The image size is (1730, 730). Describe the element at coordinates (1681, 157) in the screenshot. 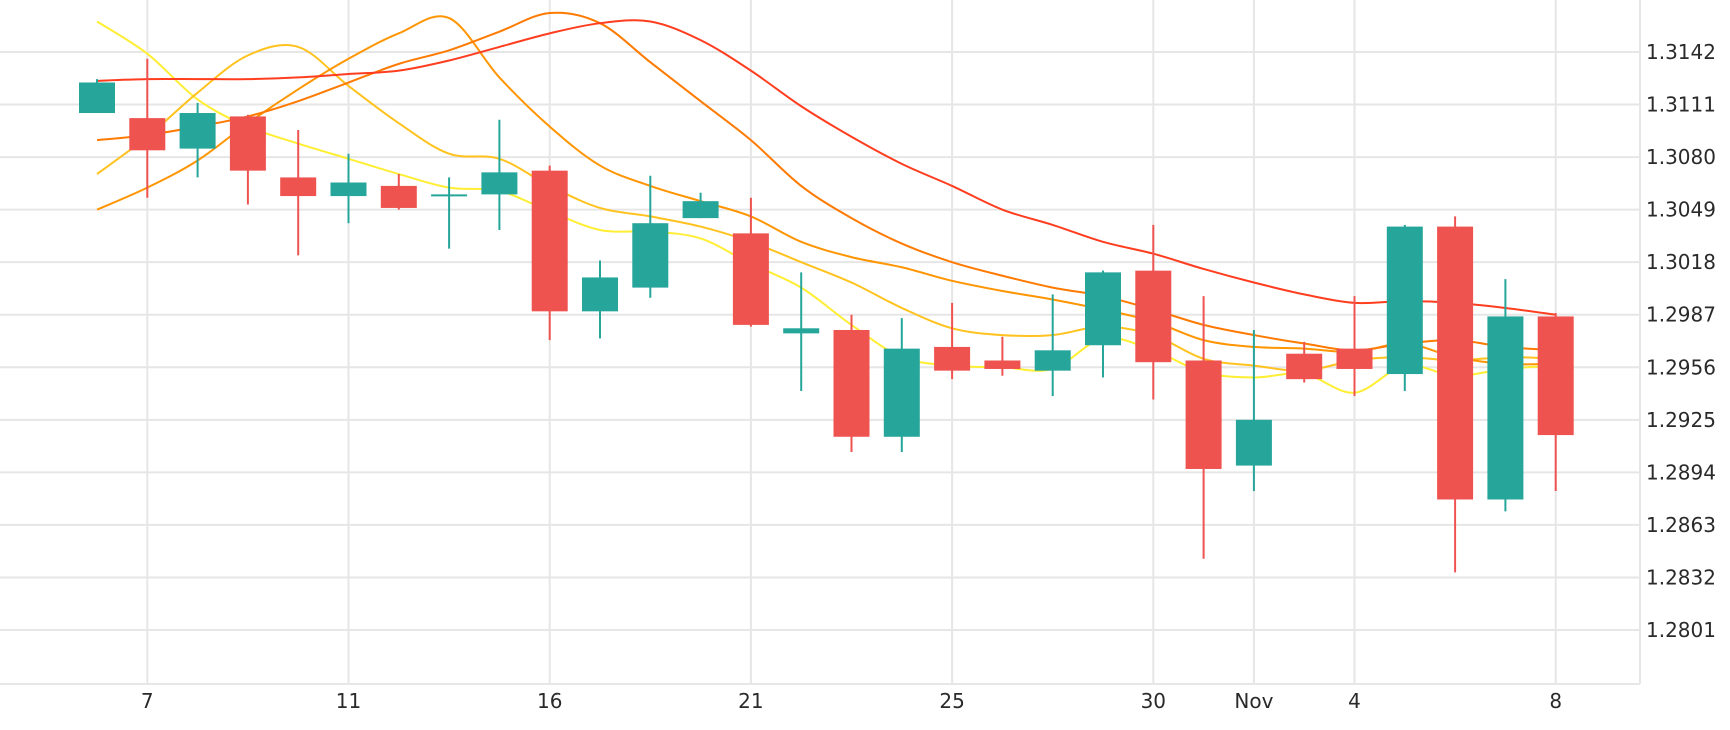

I see `y-tick-label: 1.3080` at that location.